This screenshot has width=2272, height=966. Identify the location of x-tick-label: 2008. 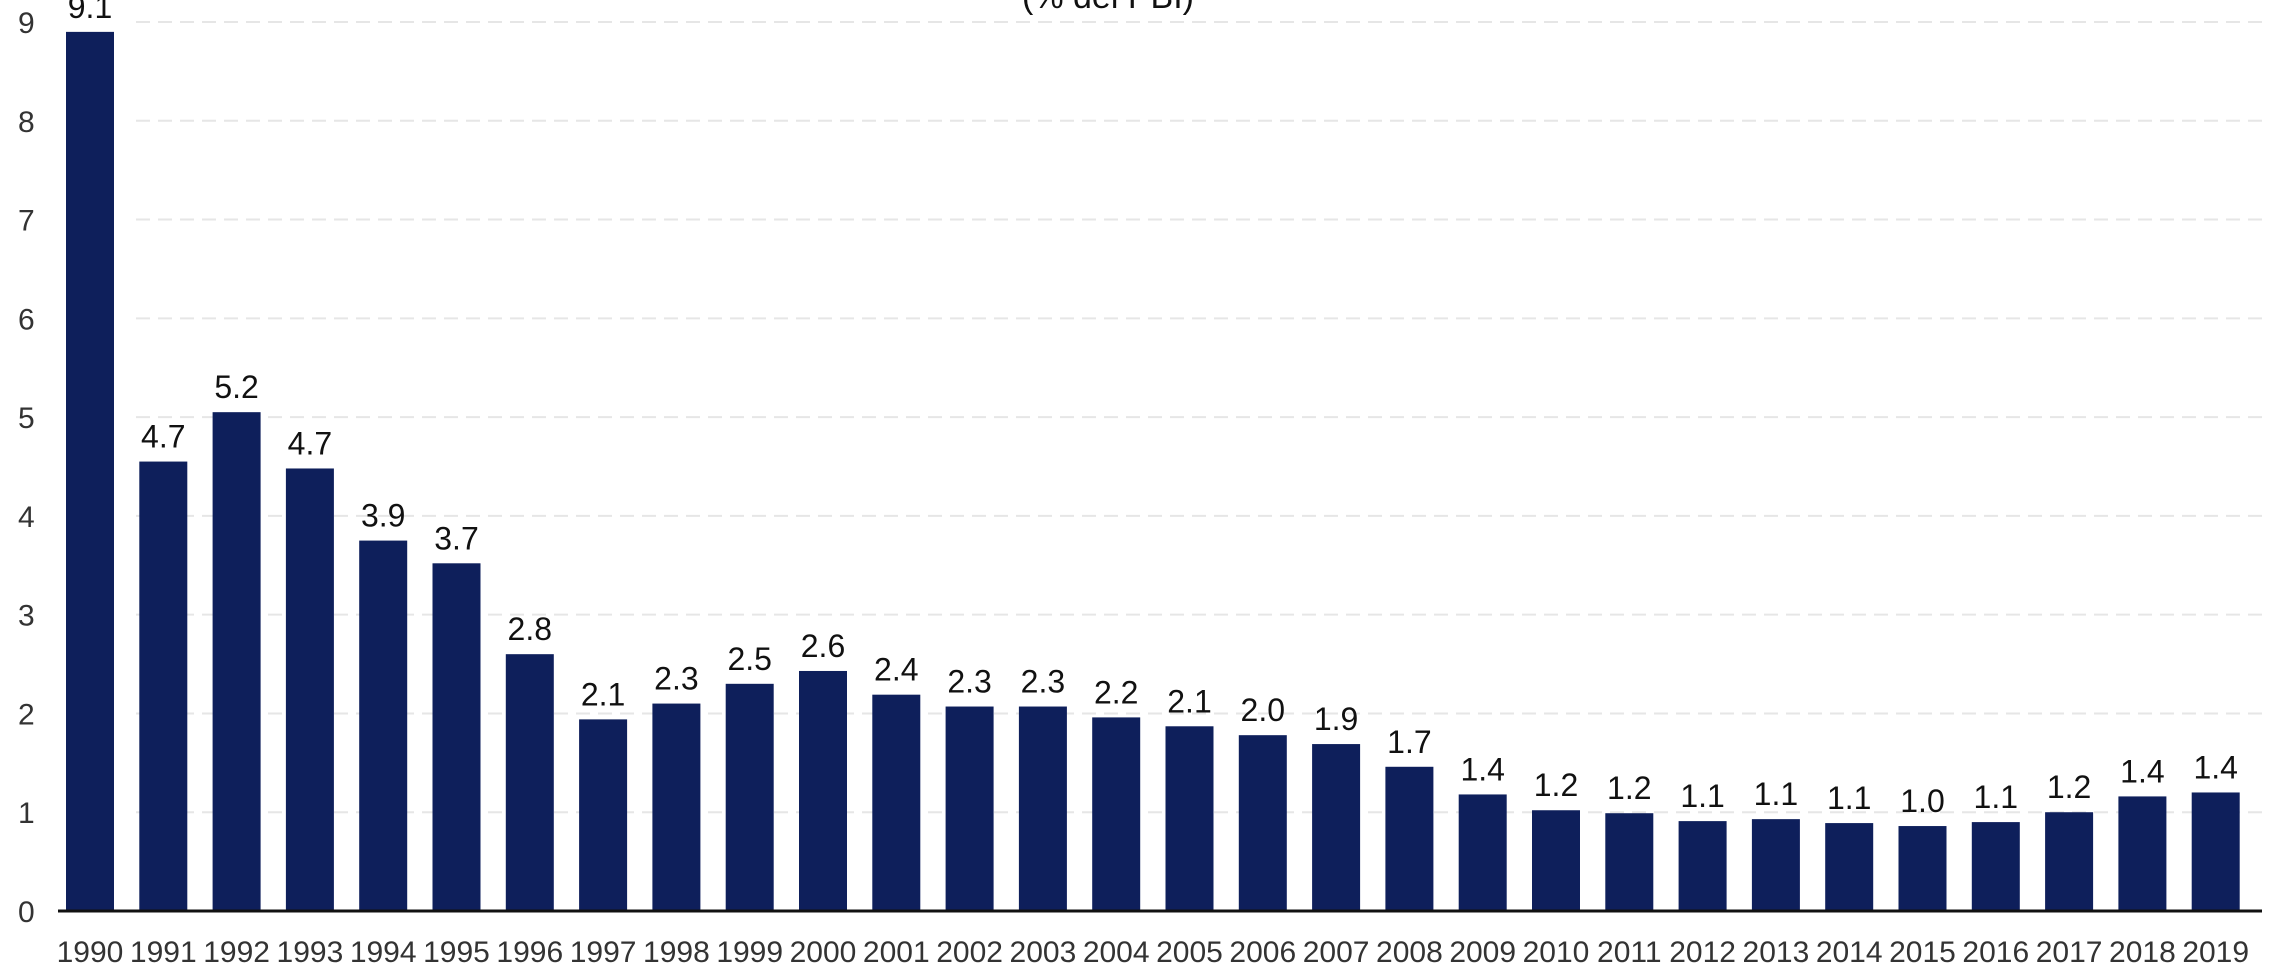
(1409, 951).